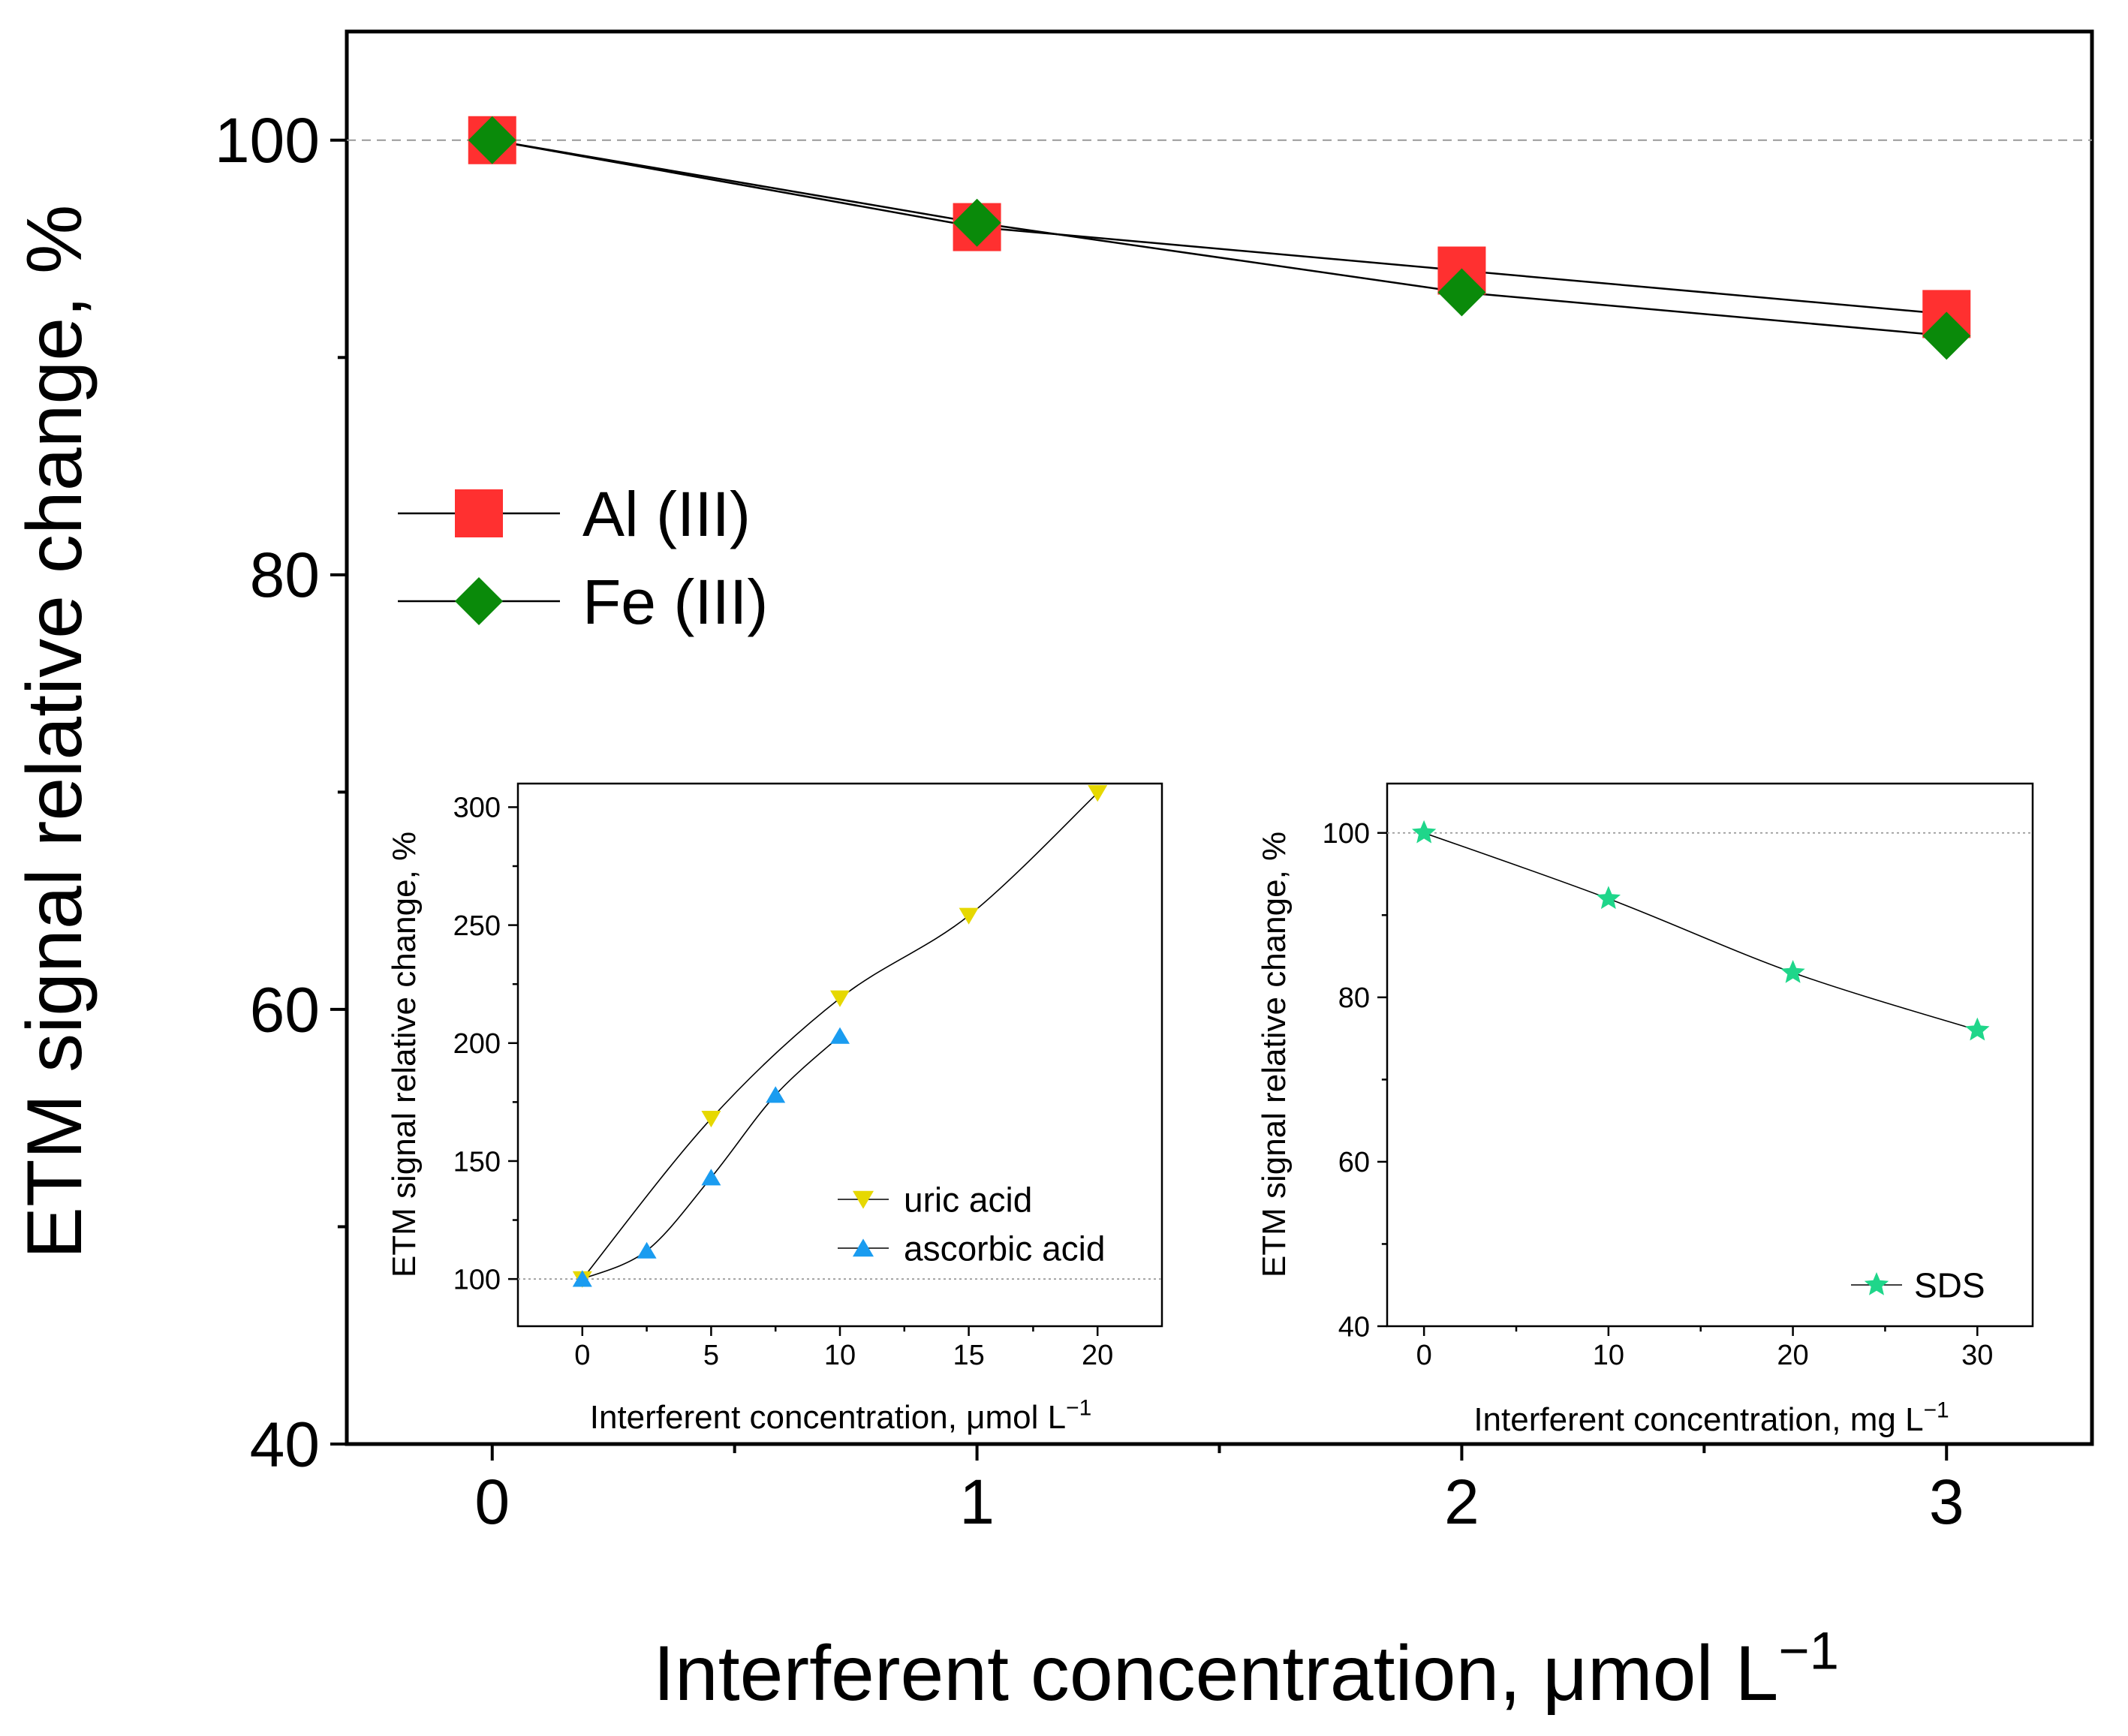  I want to click on x-tick-label: 30, so click(1977, 1356).